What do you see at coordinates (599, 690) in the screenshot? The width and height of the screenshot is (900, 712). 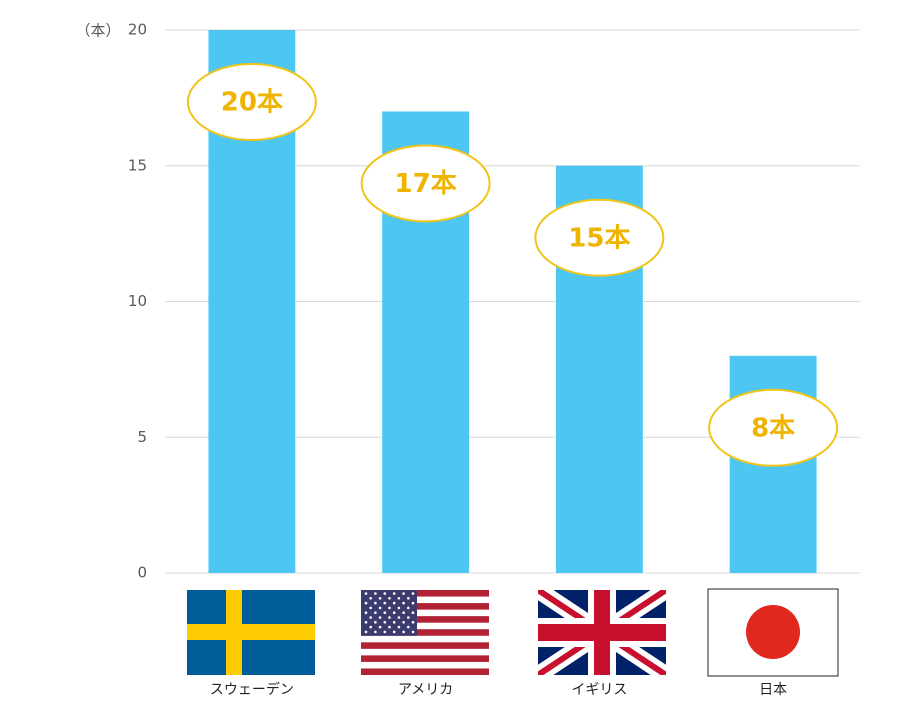 I see `x-tick-label: イギリス` at bounding box center [599, 690].